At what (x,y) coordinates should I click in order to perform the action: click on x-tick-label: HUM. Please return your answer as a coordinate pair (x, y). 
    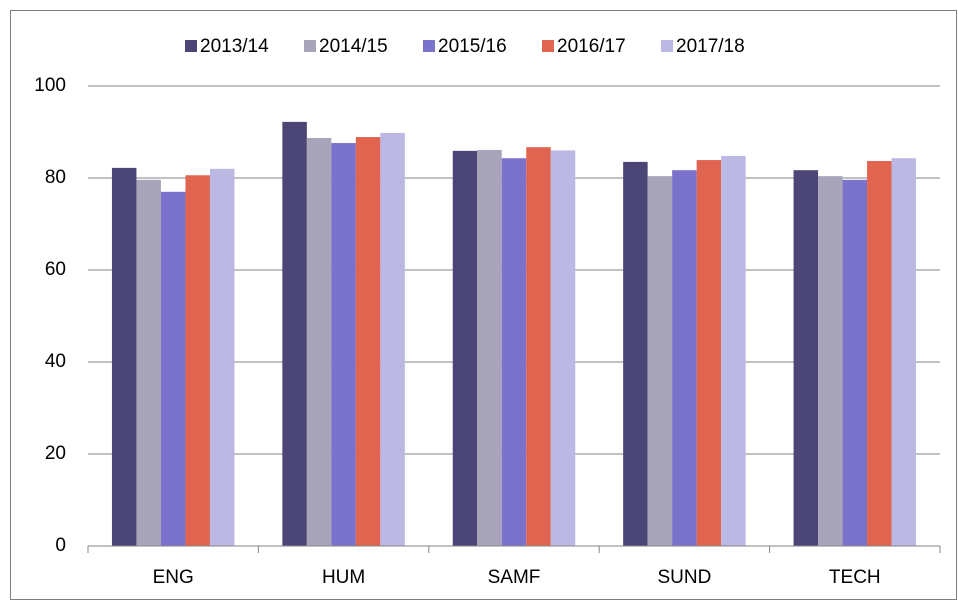
    Looking at the image, I should click on (343, 577).